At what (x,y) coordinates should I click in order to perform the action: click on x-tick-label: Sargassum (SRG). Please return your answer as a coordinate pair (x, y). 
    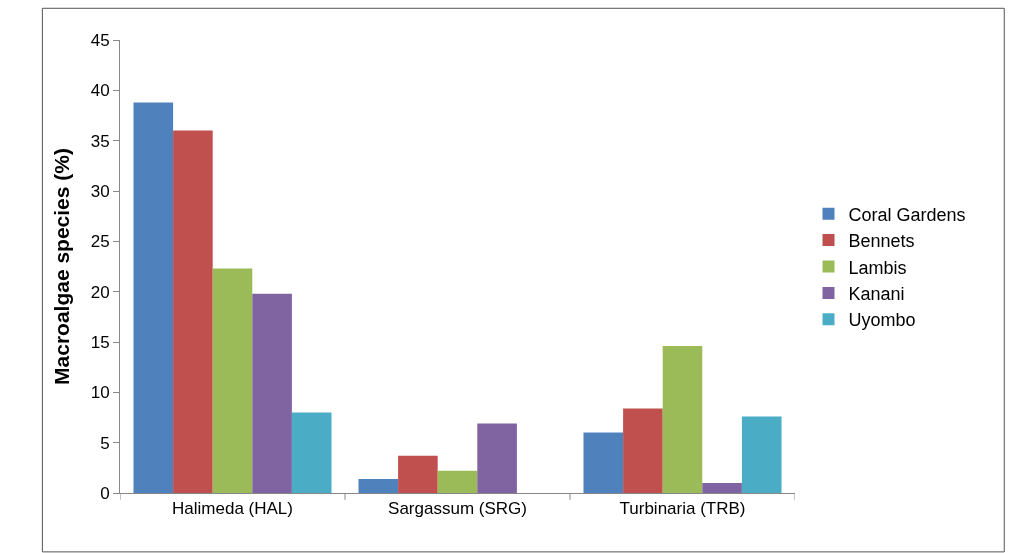
    Looking at the image, I should click on (457, 509).